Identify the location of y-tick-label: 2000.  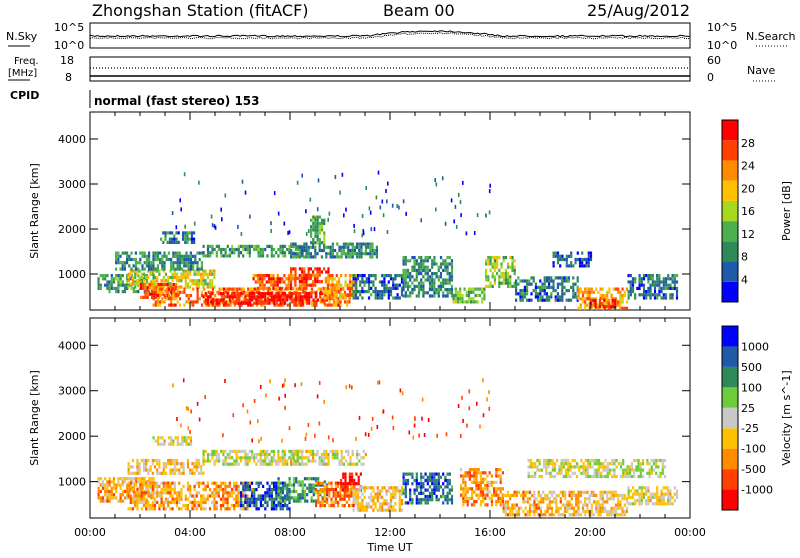
(72, 229).